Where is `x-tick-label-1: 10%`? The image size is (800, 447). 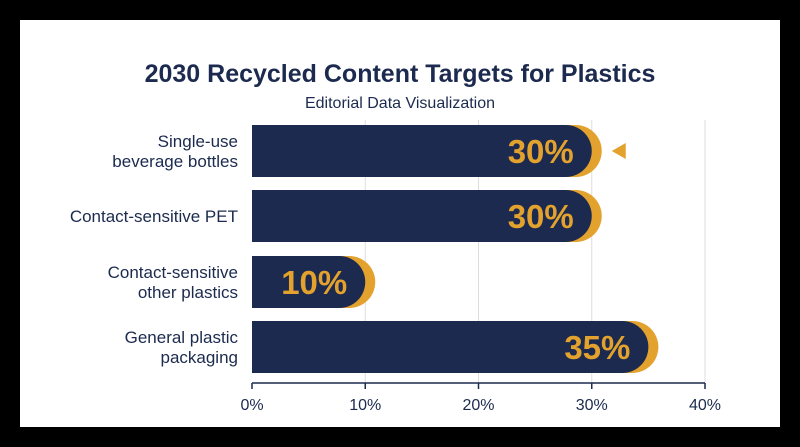 x-tick-label-1: 10% is located at coordinates (365, 405).